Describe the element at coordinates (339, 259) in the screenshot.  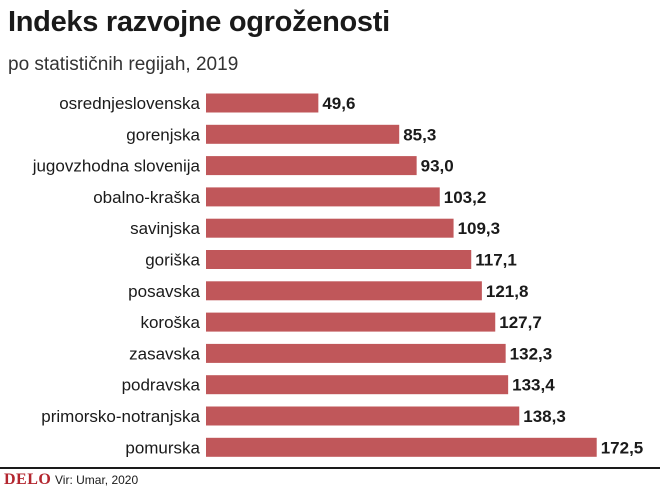
I see `bar-goriška` at that location.